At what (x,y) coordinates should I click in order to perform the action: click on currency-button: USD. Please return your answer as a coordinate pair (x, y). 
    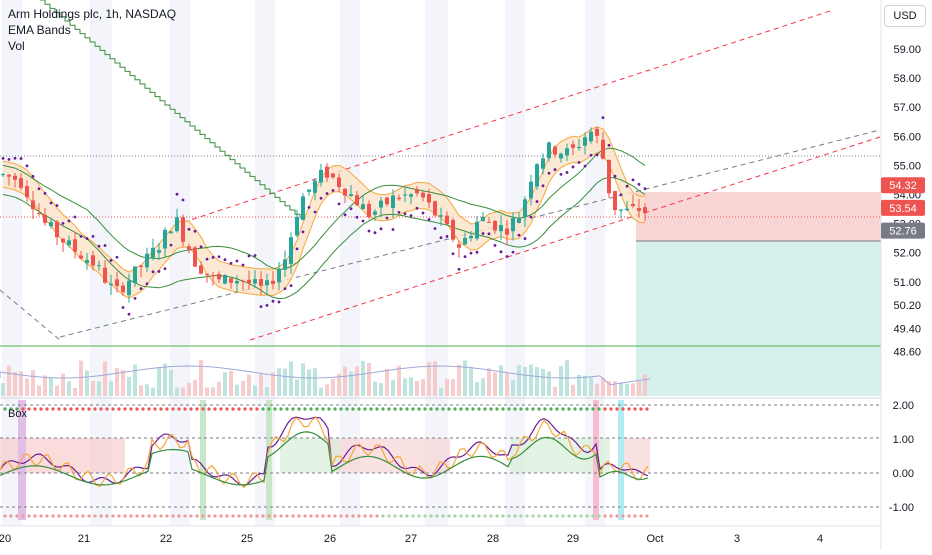
    Looking at the image, I should click on (905, 16).